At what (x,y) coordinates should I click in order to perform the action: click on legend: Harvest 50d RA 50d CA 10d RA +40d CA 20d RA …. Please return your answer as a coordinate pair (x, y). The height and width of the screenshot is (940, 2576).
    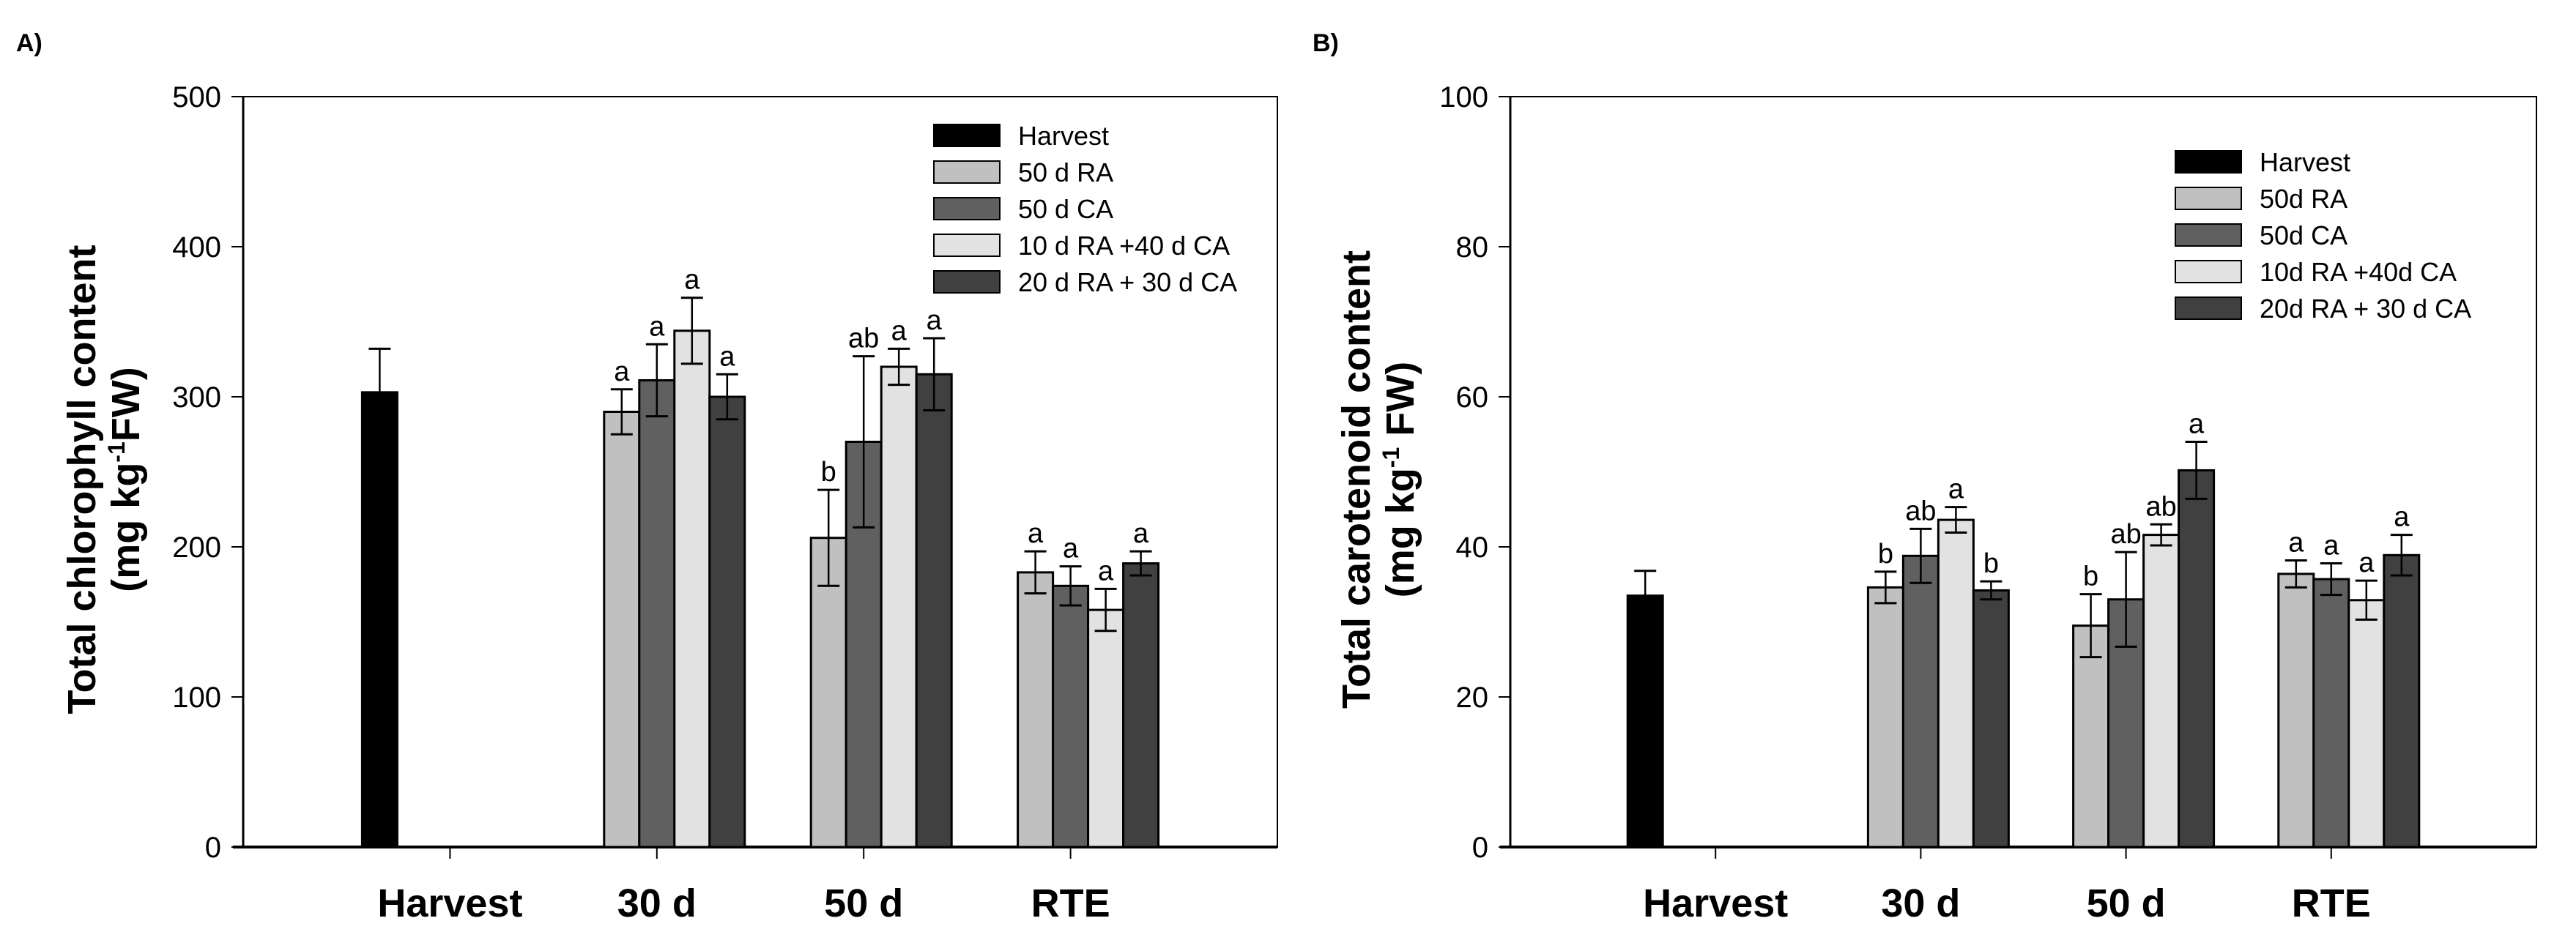
    Looking at the image, I should click on (2323, 236).